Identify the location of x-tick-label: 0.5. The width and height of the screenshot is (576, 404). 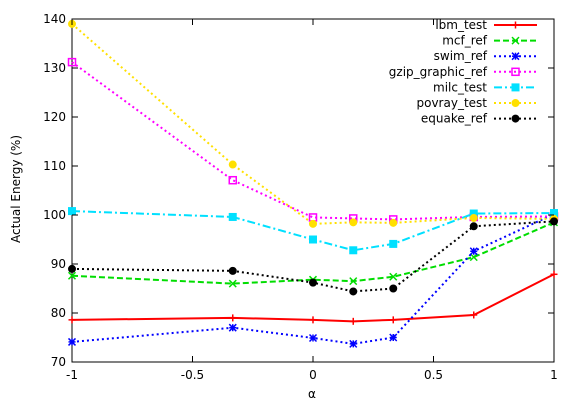
(433, 375).